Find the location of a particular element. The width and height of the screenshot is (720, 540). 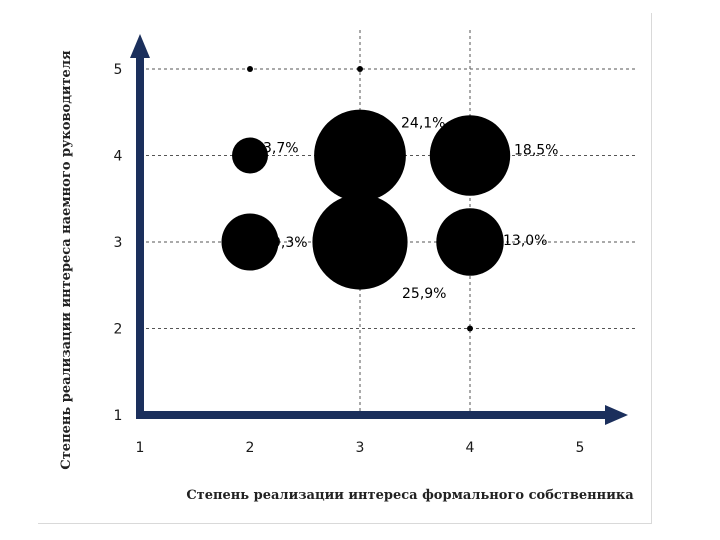

x-tick-label: 5 is located at coordinates (580, 448).